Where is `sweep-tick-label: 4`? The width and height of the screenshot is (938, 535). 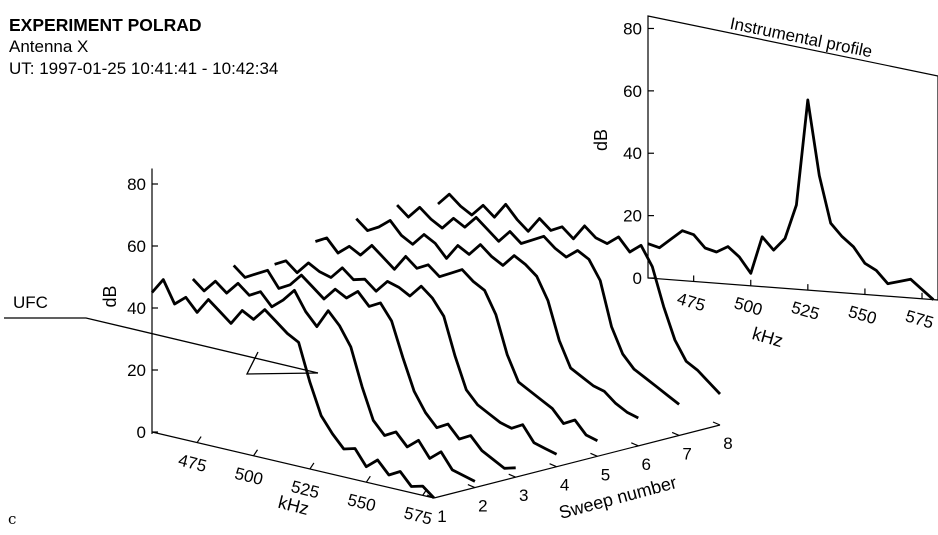 sweep-tick-label: 4 is located at coordinates (564, 485).